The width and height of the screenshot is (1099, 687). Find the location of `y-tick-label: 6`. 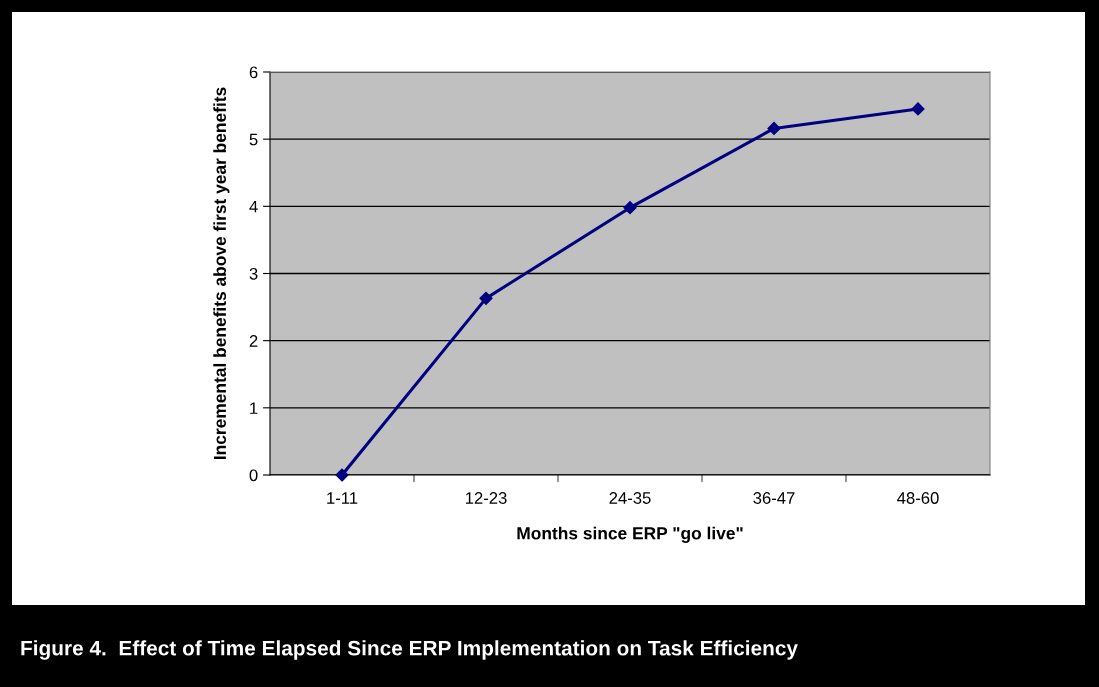

y-tick-label: 6 is located at coordinates (253, 72).